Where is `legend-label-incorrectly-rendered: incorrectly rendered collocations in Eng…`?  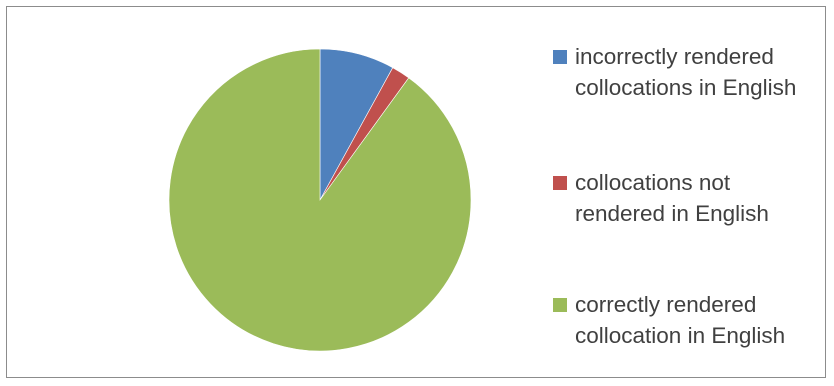 legend-label-incorrectly-rendered: incorrectly rendered collocations in Eng… is located at coordinates (686, 72).